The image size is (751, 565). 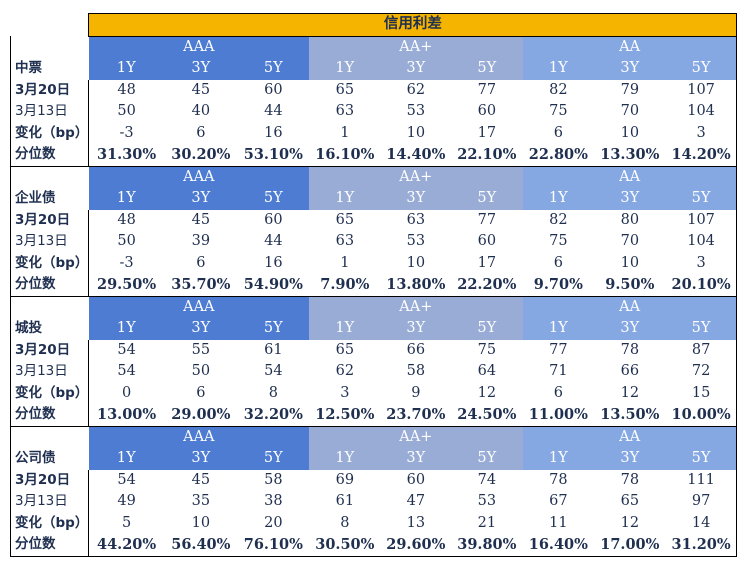 What do you see at coordinates (701, 155) in the screenshot?
I see `value-cell: 14.20%` at bounding box center [701, 155].